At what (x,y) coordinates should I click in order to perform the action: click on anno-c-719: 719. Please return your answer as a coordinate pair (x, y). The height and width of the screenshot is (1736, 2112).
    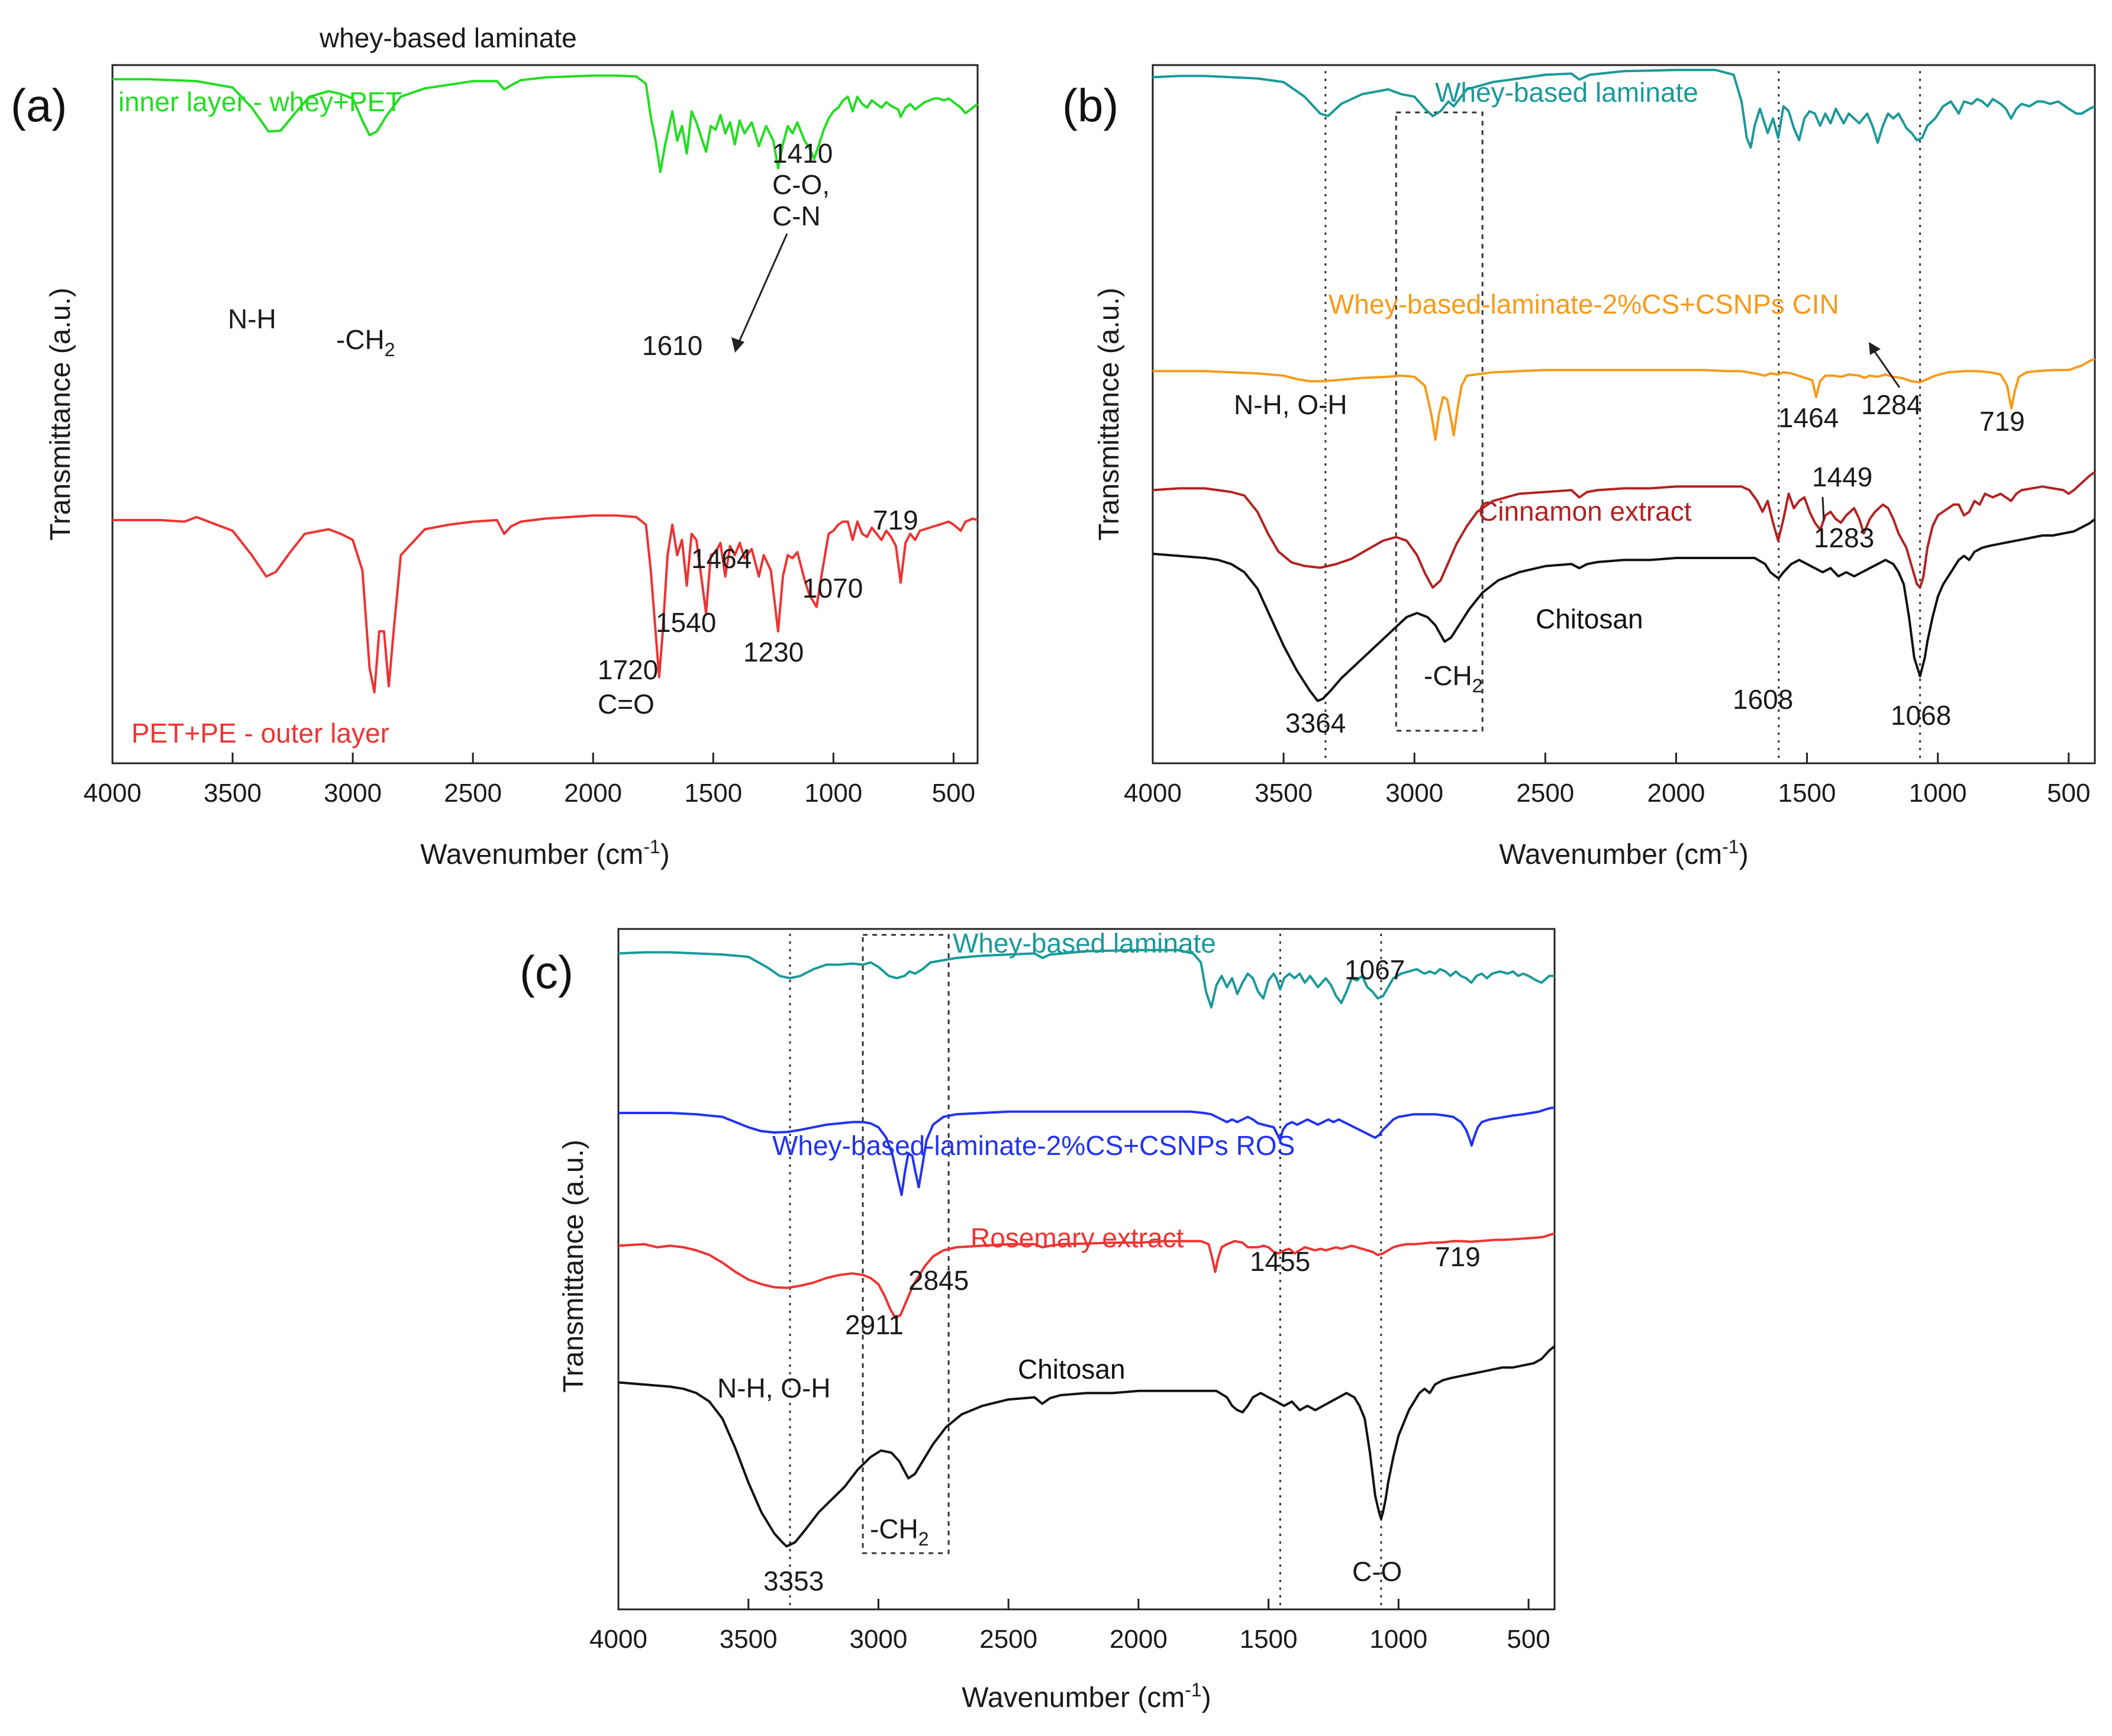
    Looking at the image, I should click on (1458, 1256).